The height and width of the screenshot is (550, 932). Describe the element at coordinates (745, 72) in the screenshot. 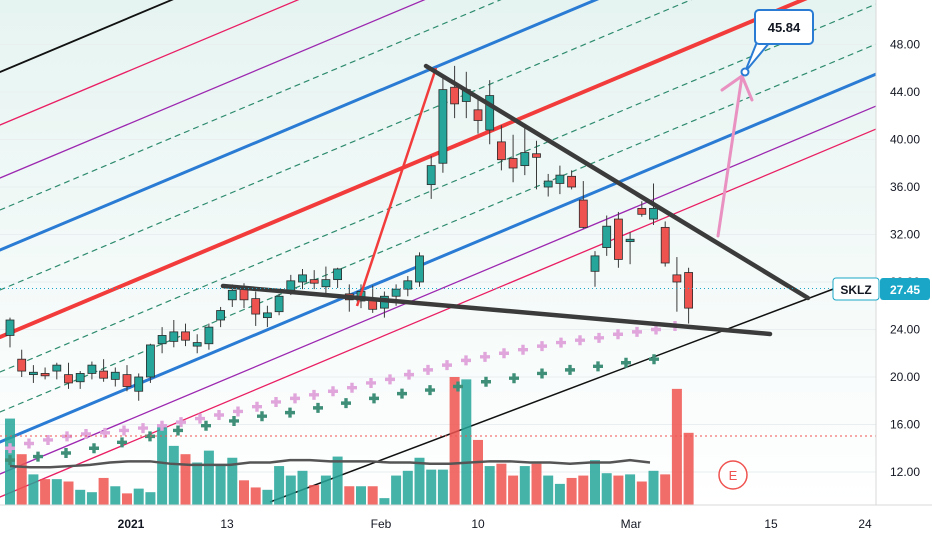

I see `target-point` at that location.